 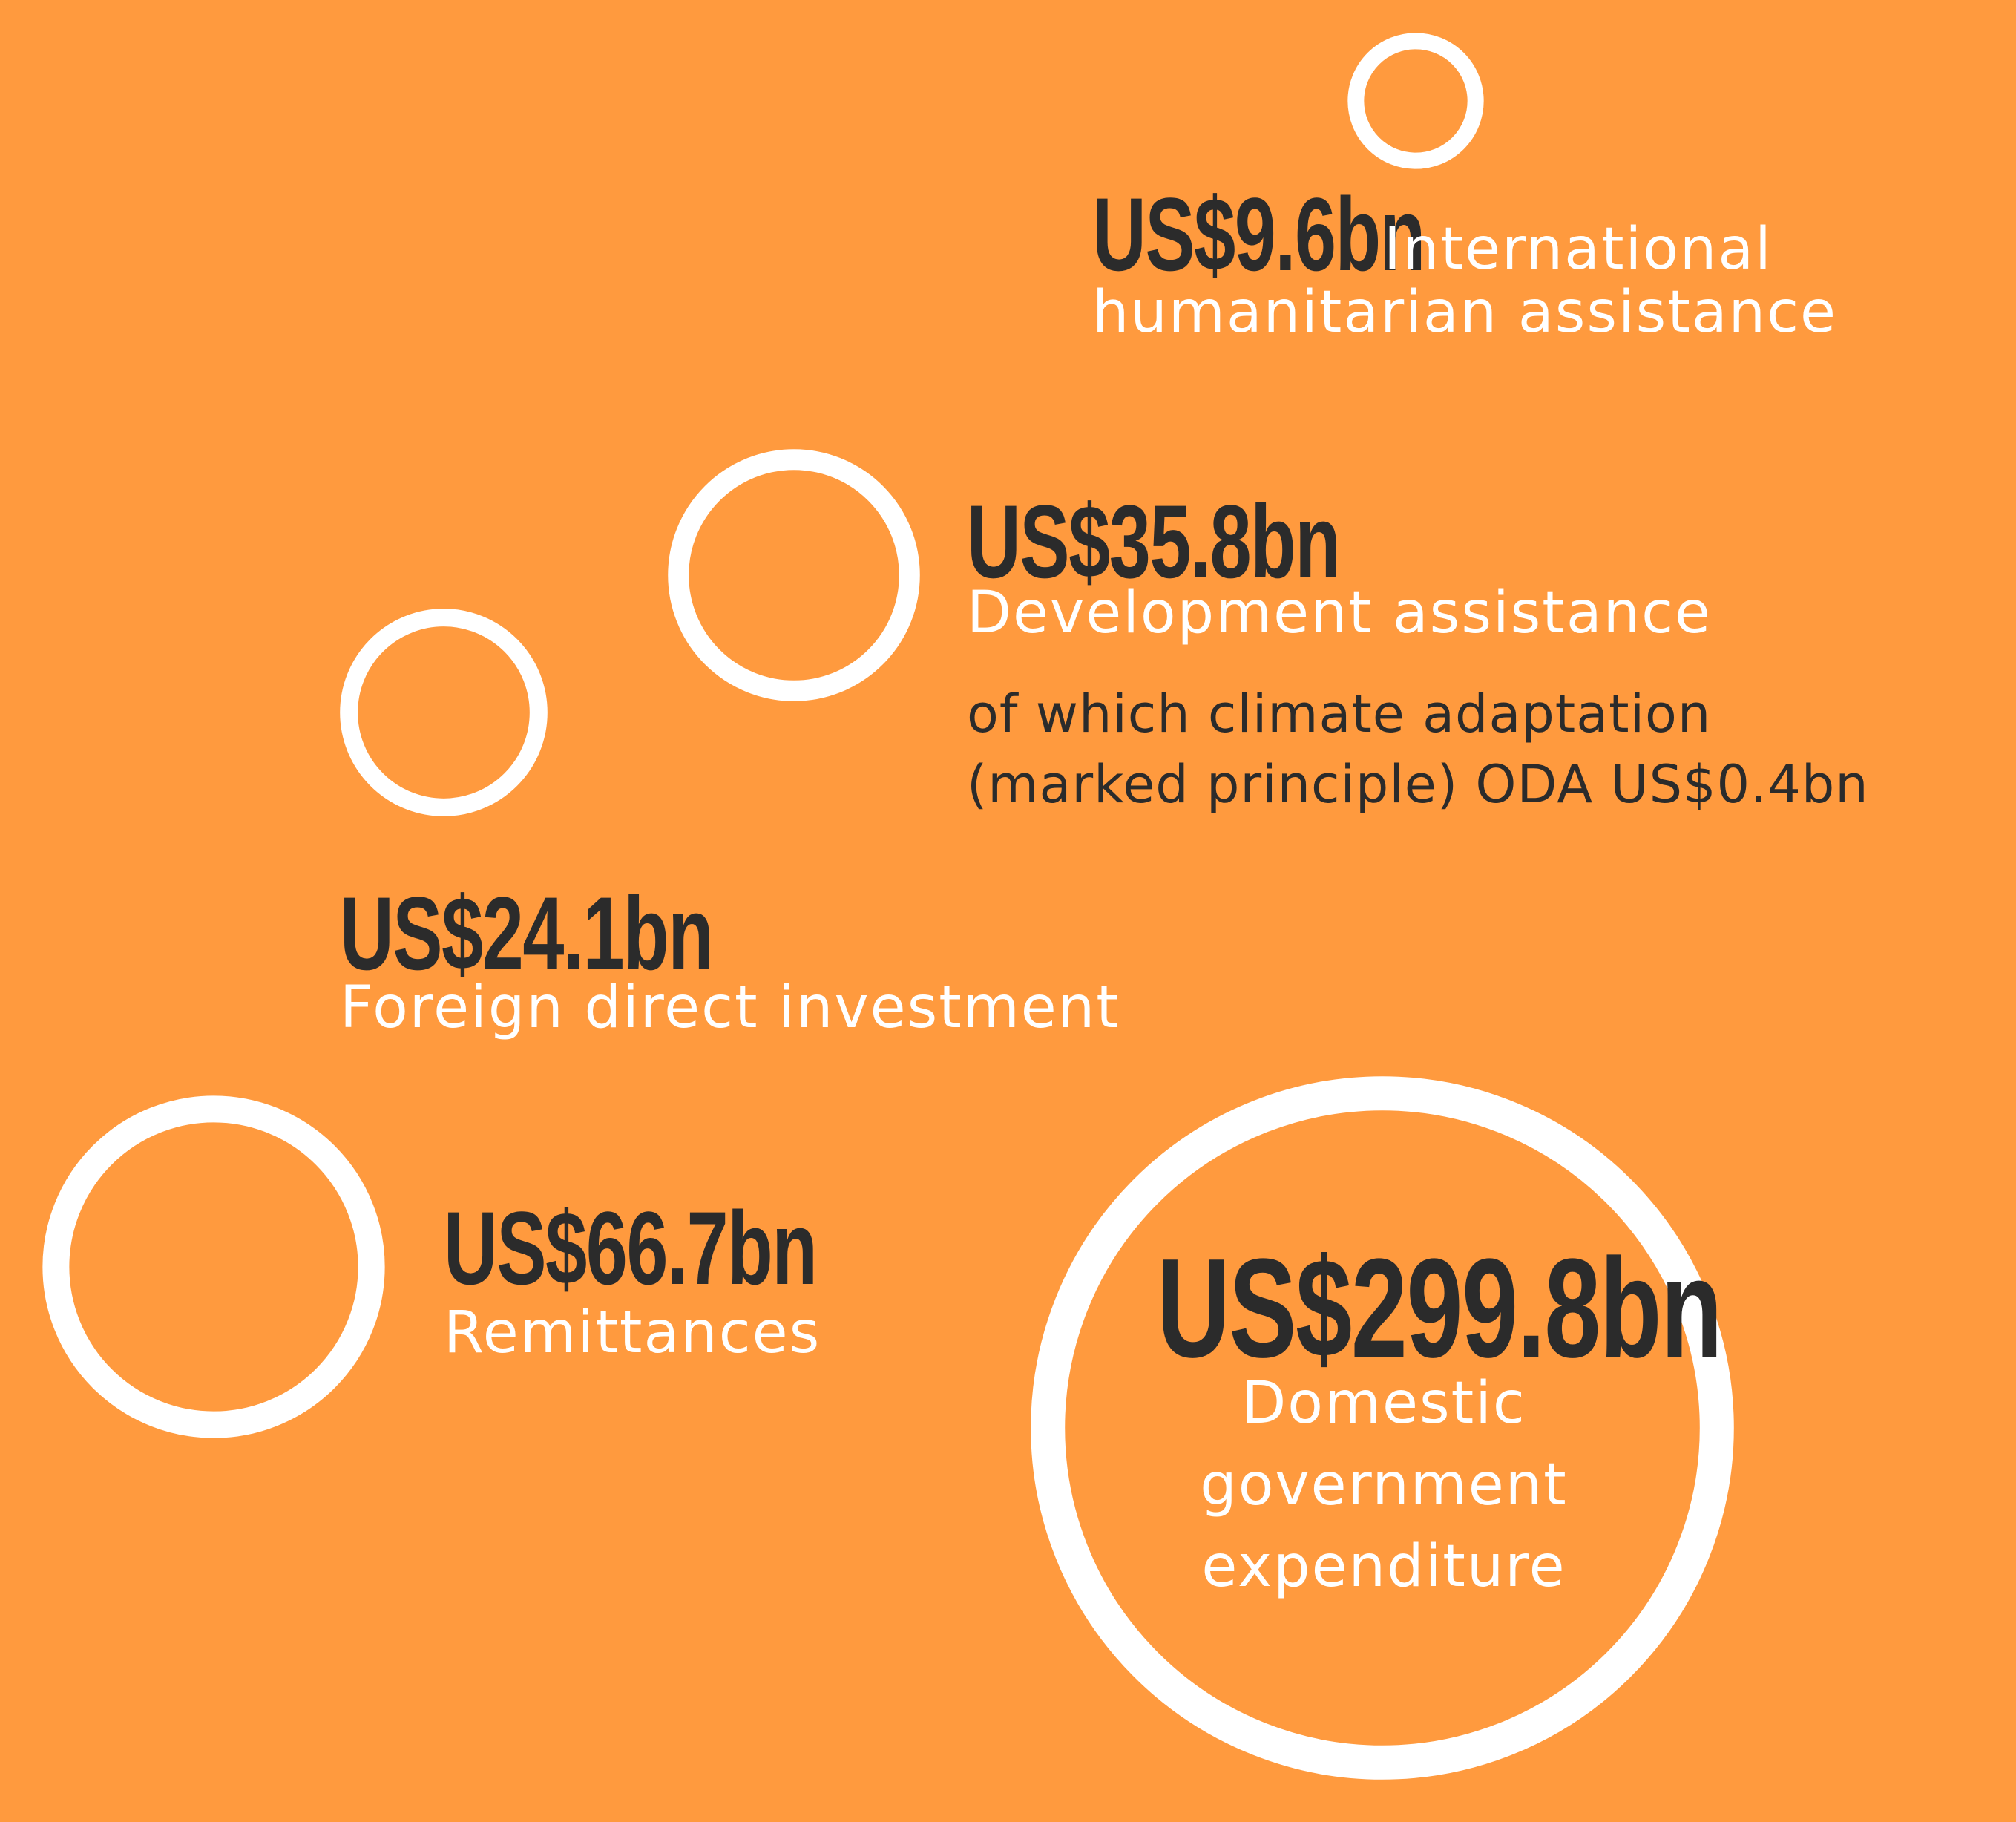 What do you see at coordinates (1154, 541) in the screenshot?
I see `amount-development: US$35.8bn` at bounding box center [1154, 541].